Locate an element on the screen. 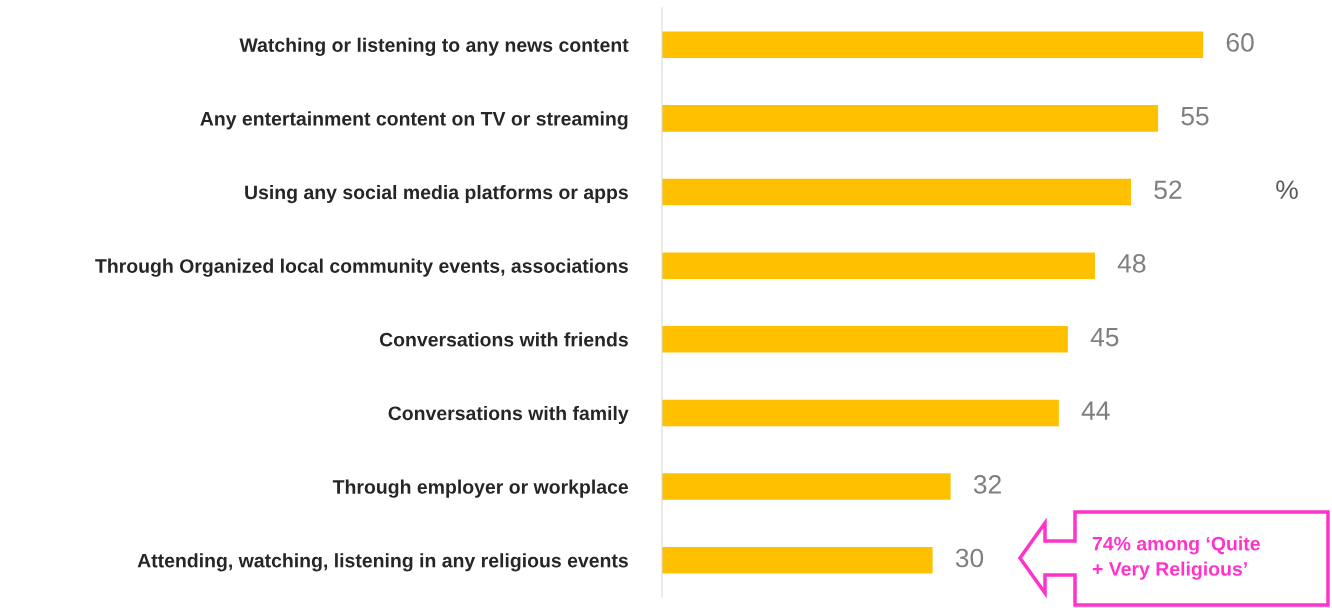  y-tick-label: Through Organized local community events, associations is located at coordinates (361, 267).